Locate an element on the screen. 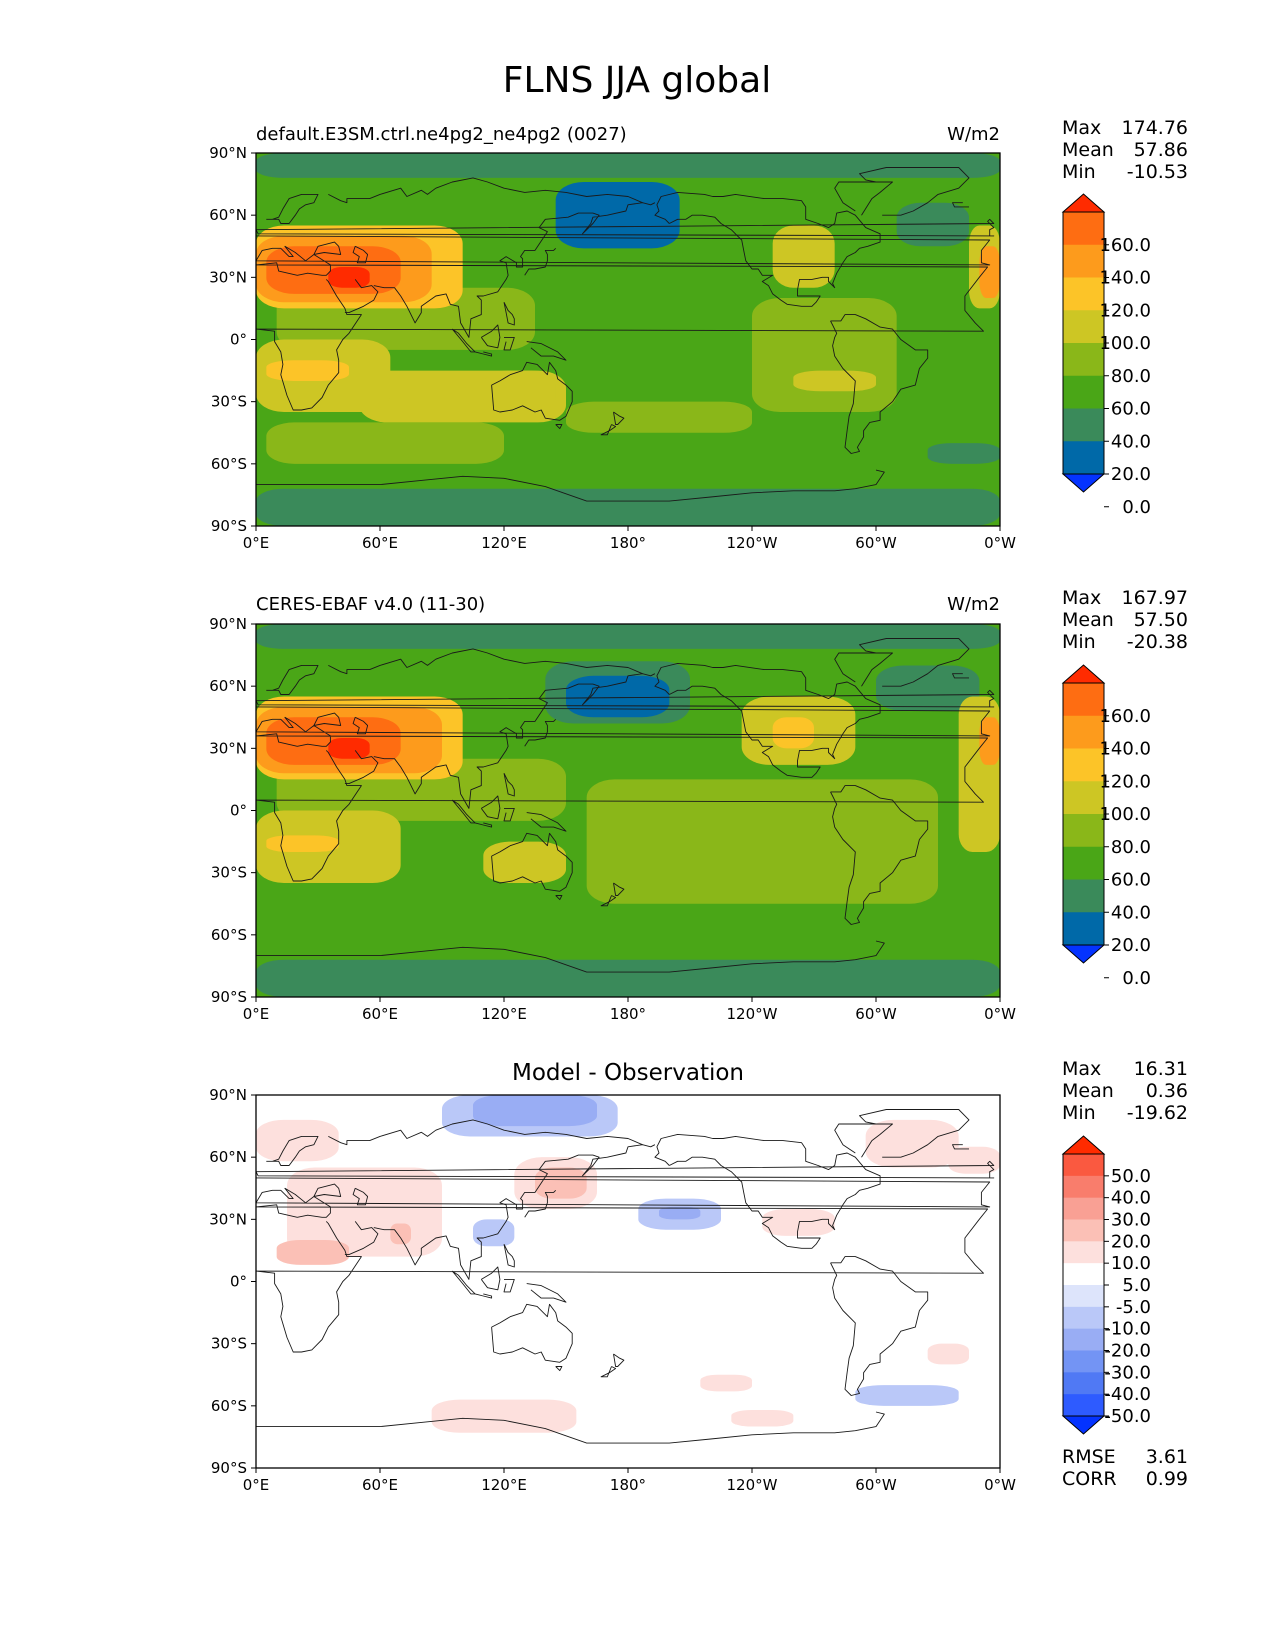 The image size is (1275, 1650). colorbar-extend-min is located at coordinates (1083, 483).